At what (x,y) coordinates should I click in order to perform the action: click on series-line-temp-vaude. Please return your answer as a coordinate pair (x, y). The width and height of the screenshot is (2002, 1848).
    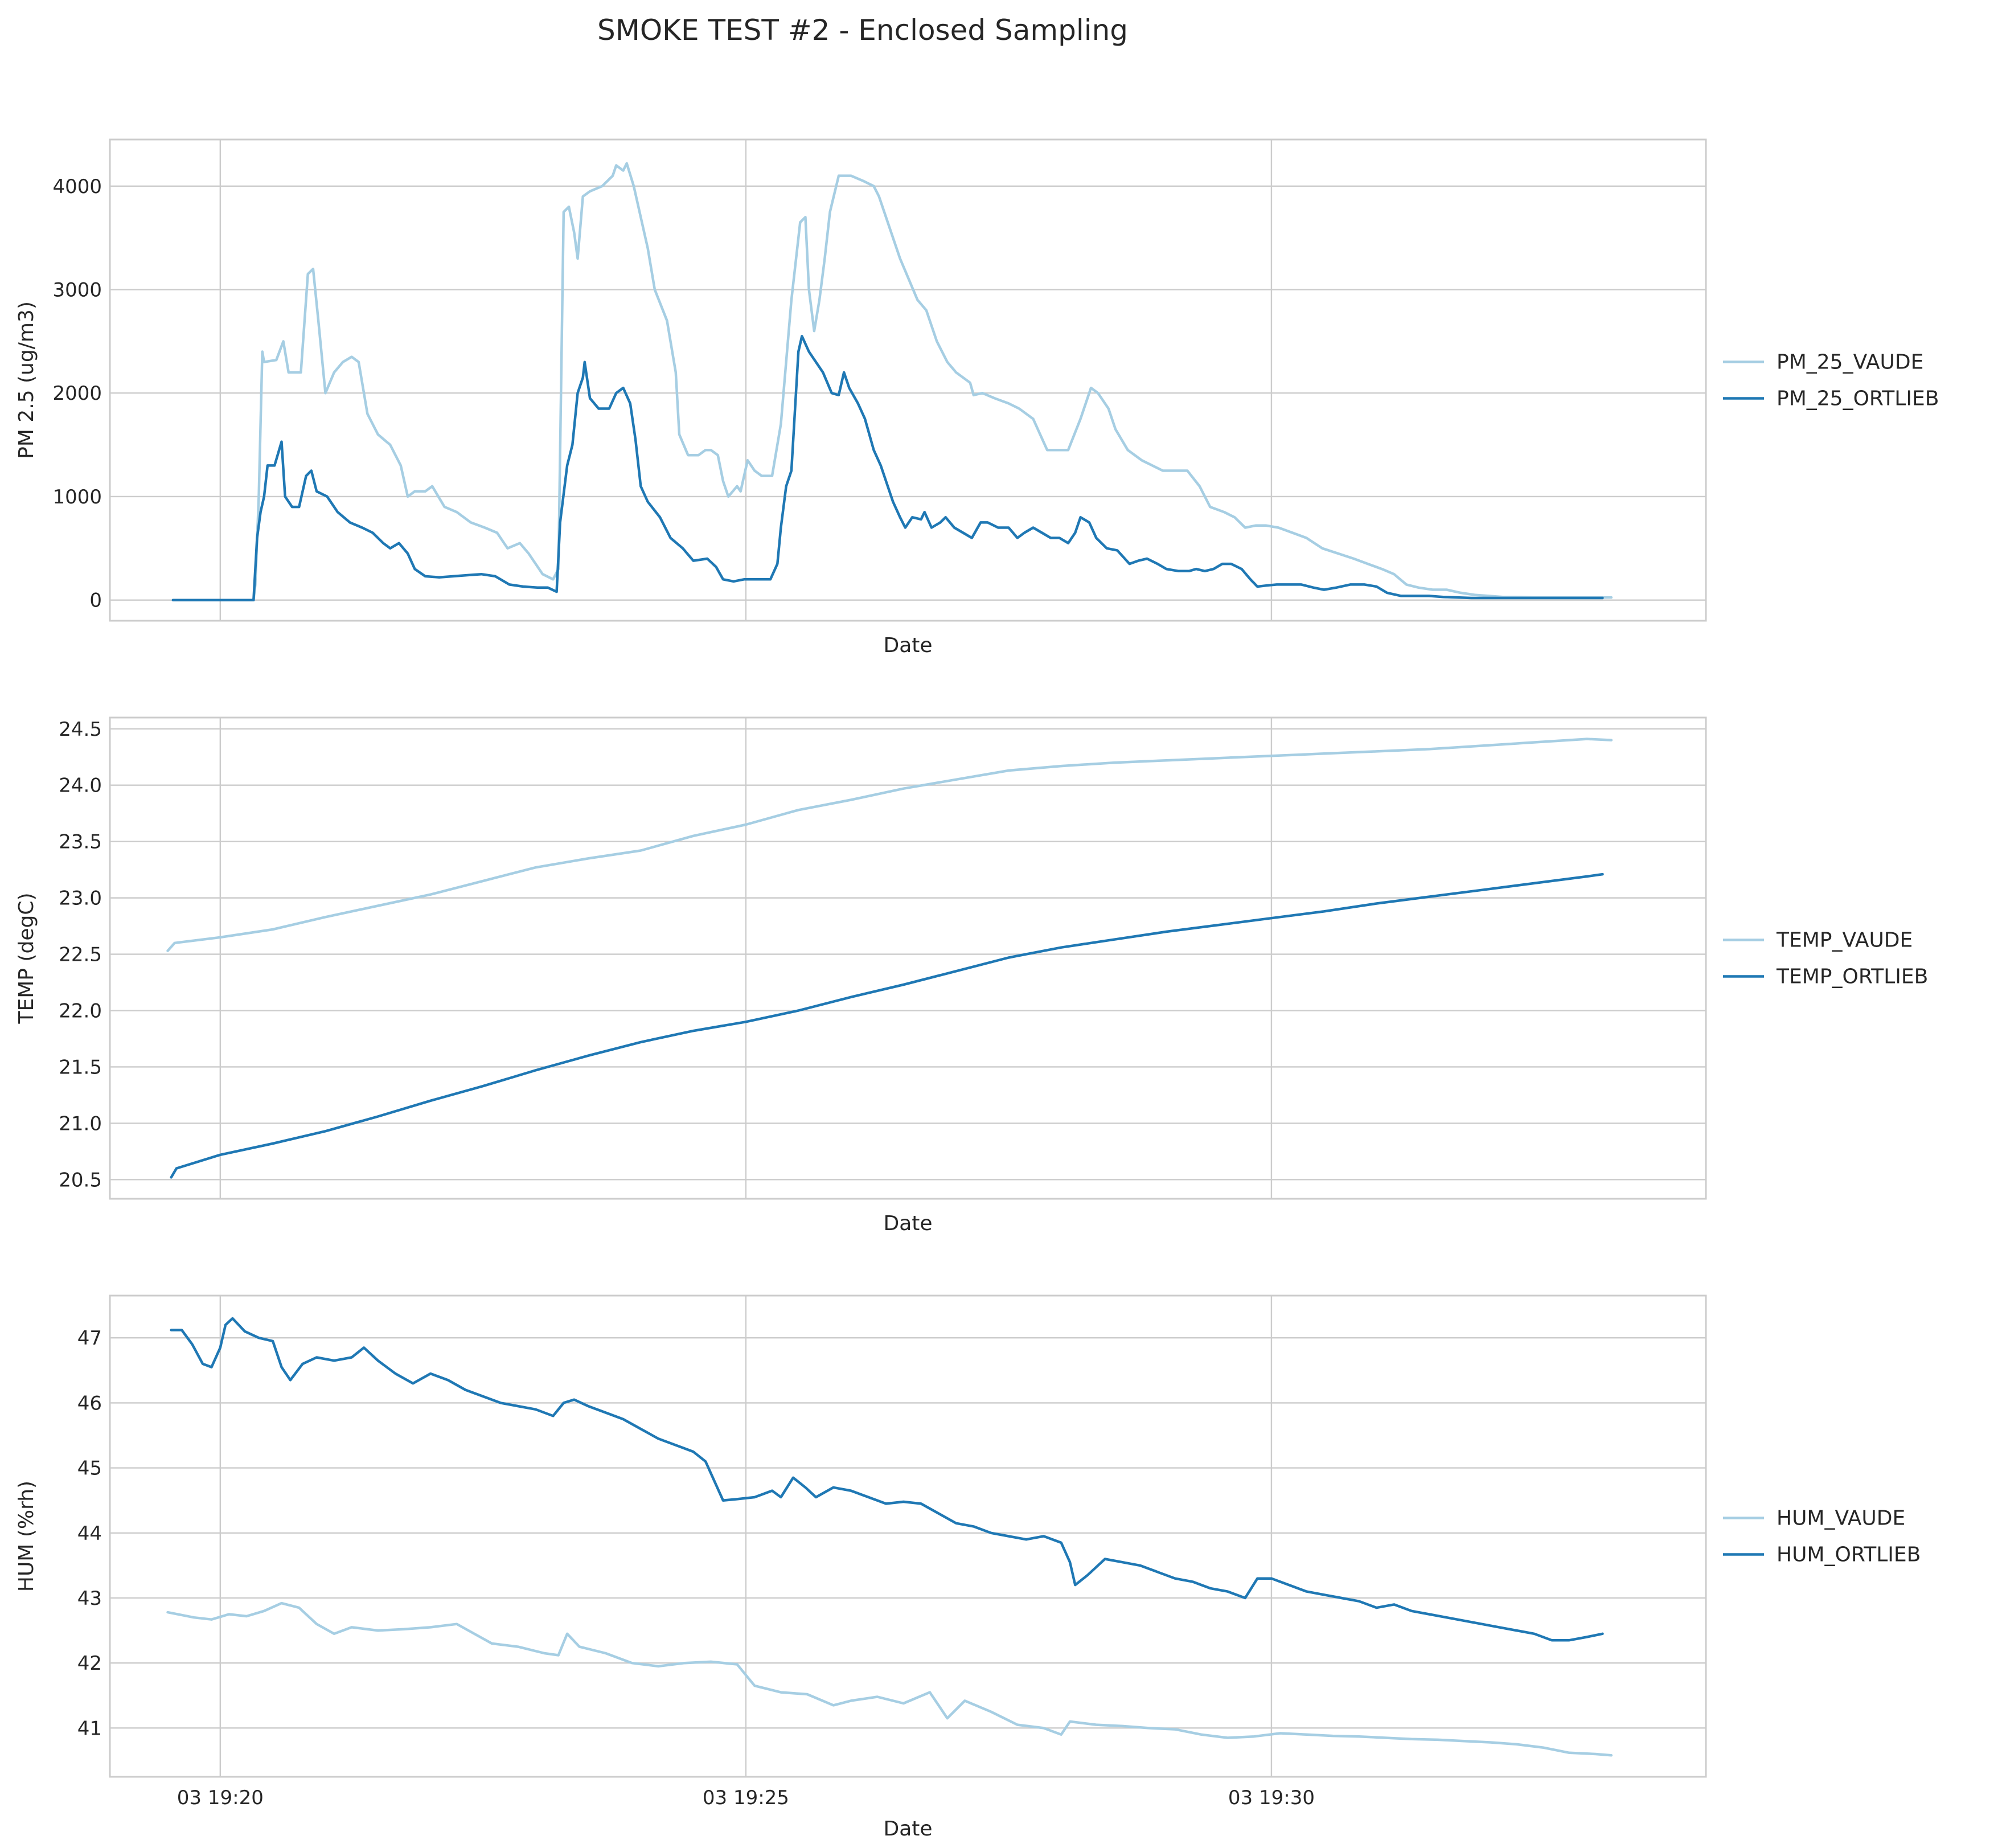
    Looking at the image, I should click on (889, 845).